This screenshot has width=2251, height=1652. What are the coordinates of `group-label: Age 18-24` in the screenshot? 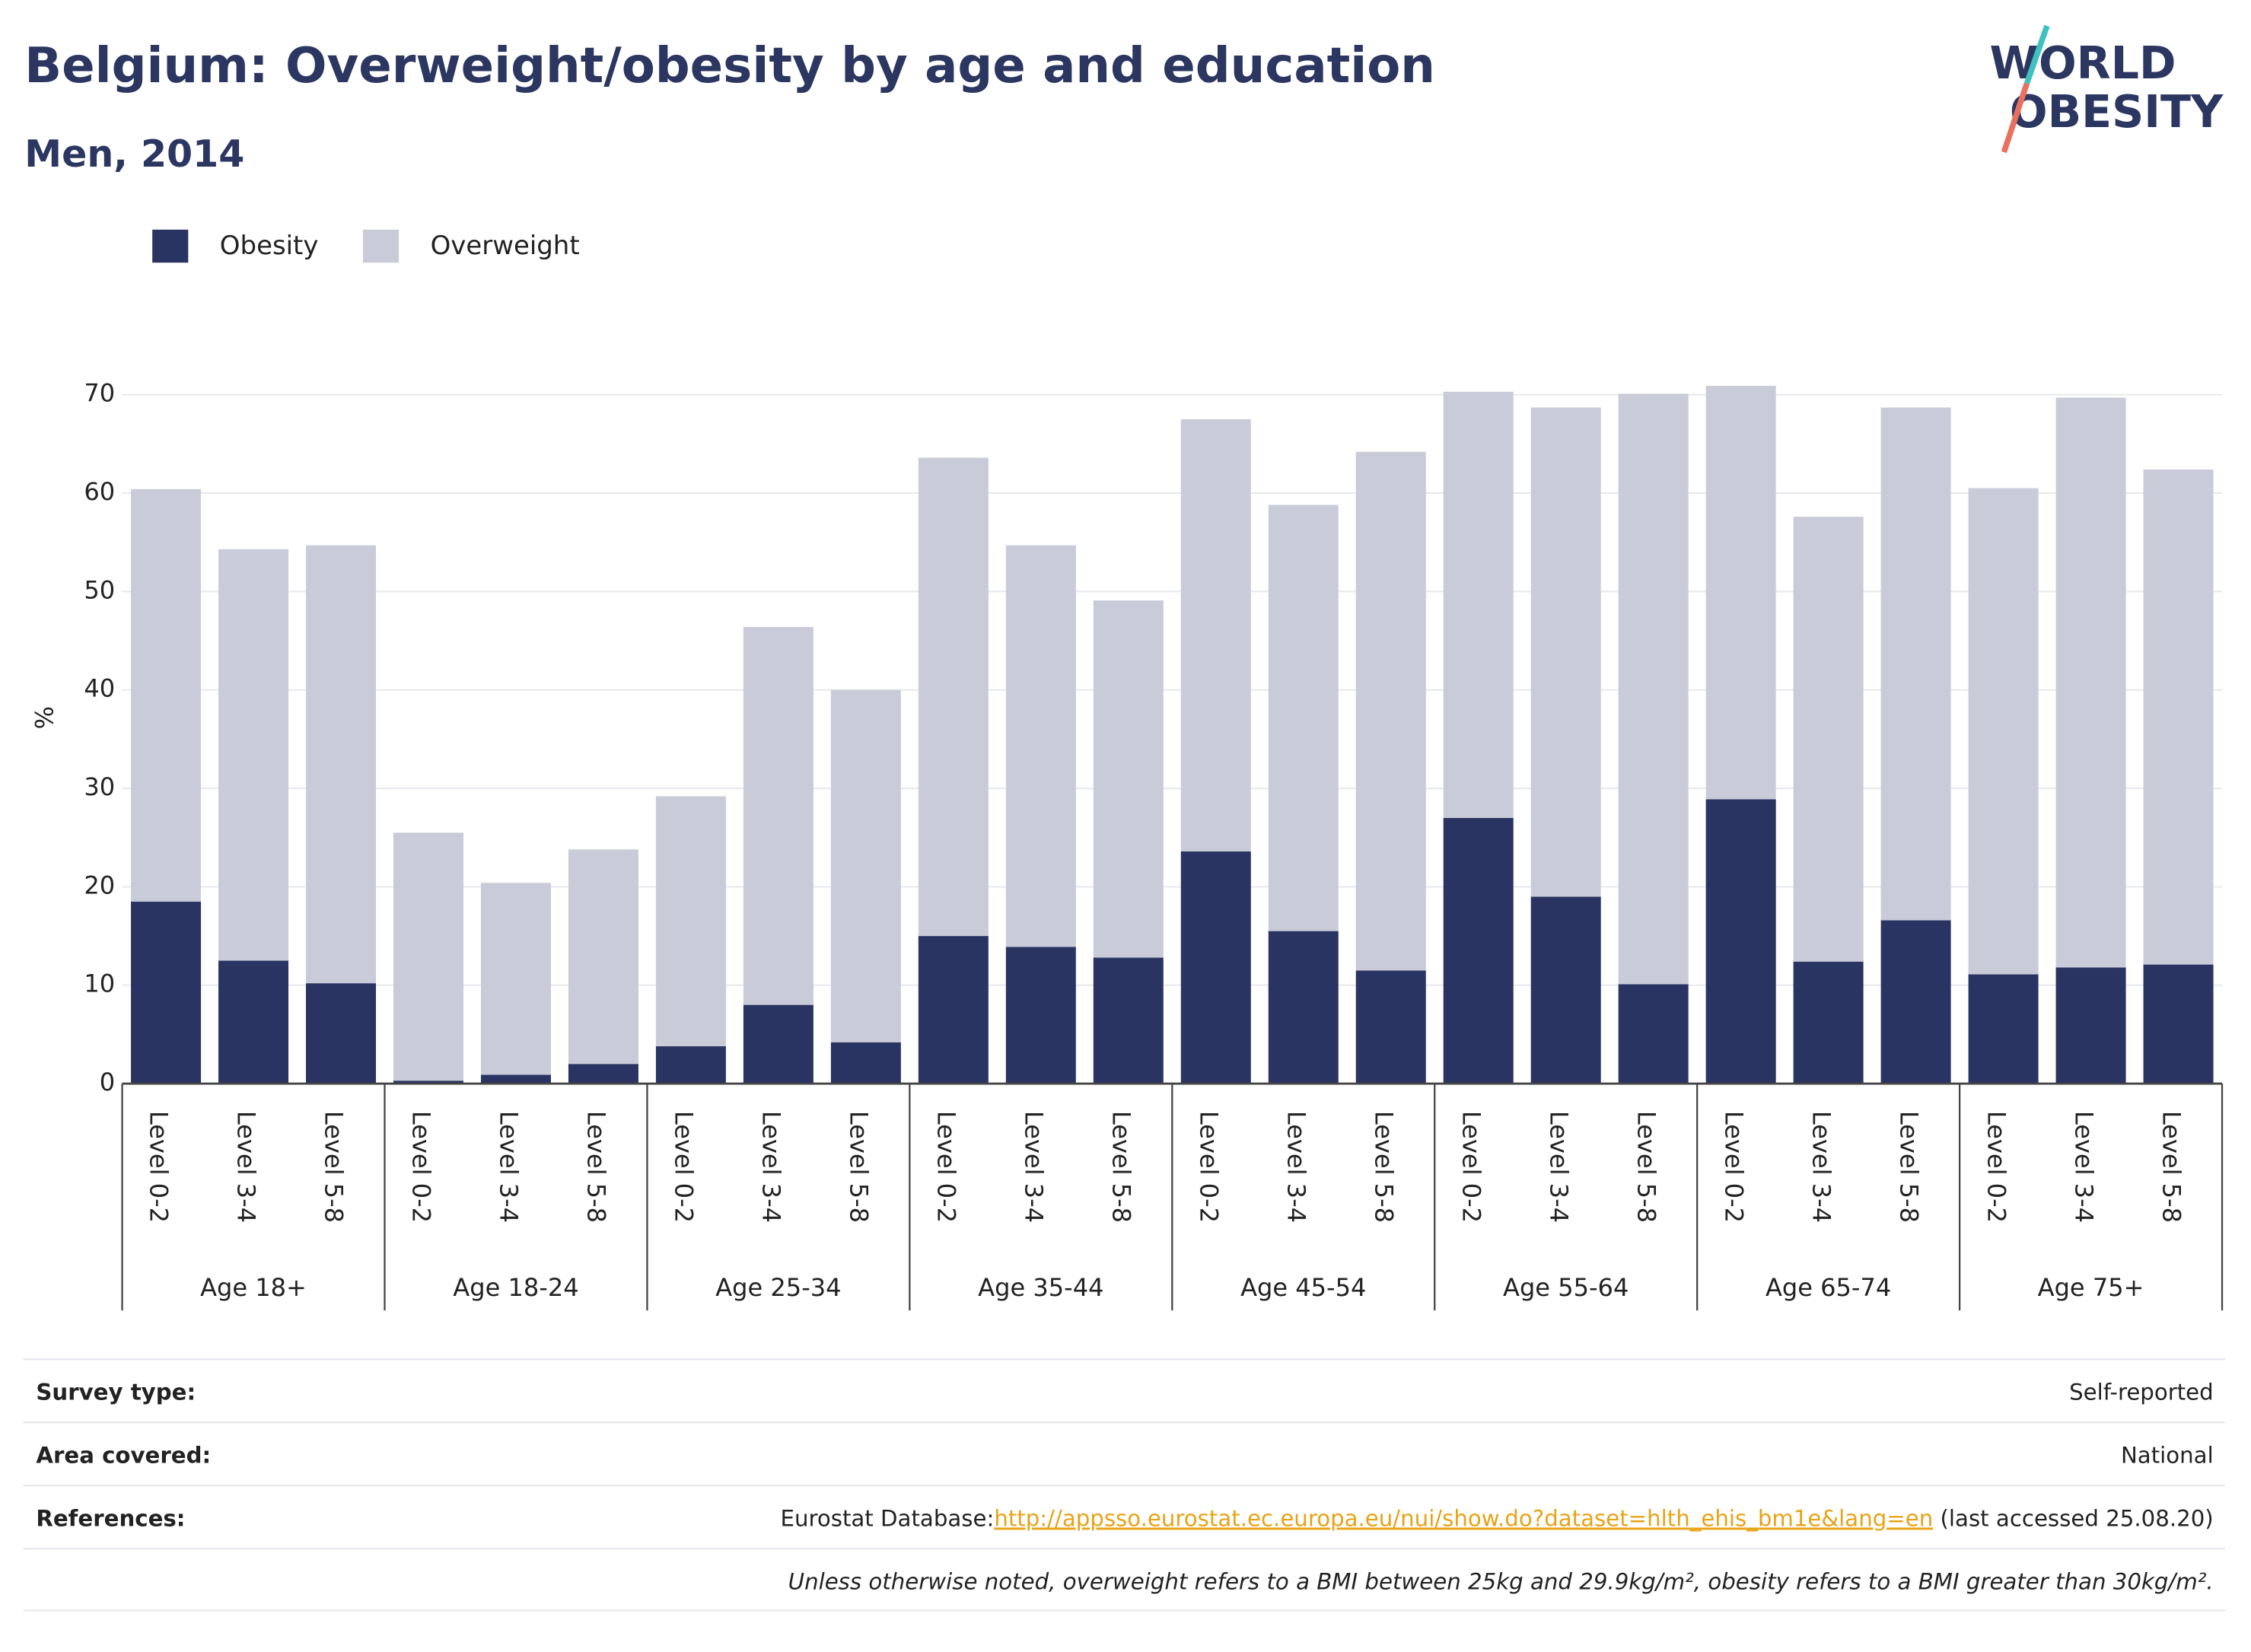 It's located at (515, 1287).